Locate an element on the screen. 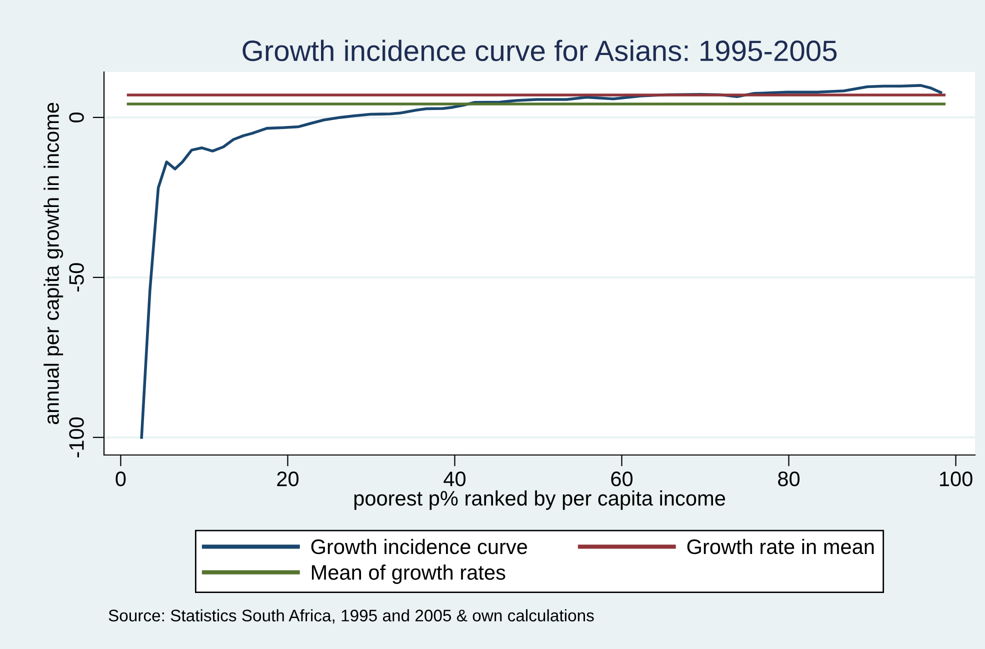  legend-label: Growth rate in mean is located at coordinates (780, 546).